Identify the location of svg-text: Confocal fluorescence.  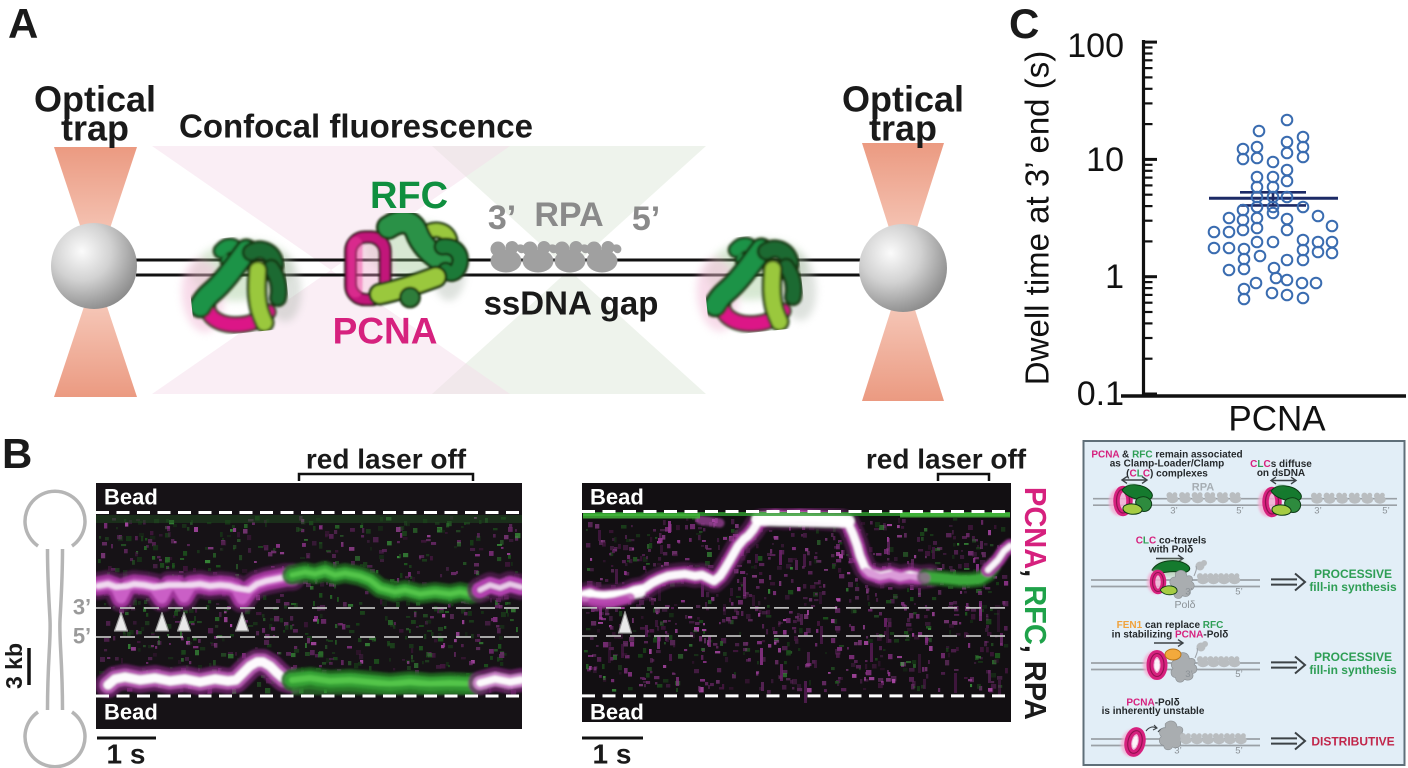
(356, 126).